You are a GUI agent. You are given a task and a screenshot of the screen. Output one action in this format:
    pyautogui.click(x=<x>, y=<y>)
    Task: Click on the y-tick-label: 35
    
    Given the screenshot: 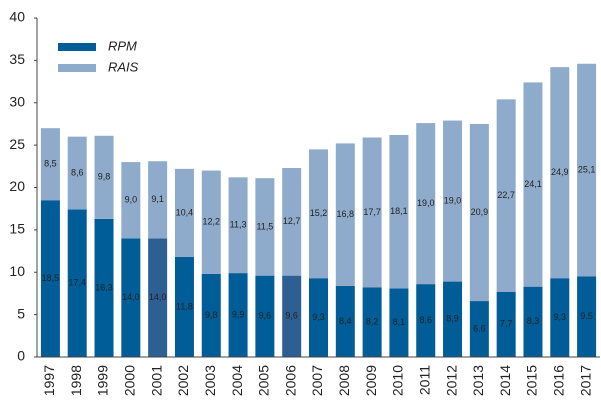 What is the action you would take?
    pyautogui.click(x=17, y=59)
    